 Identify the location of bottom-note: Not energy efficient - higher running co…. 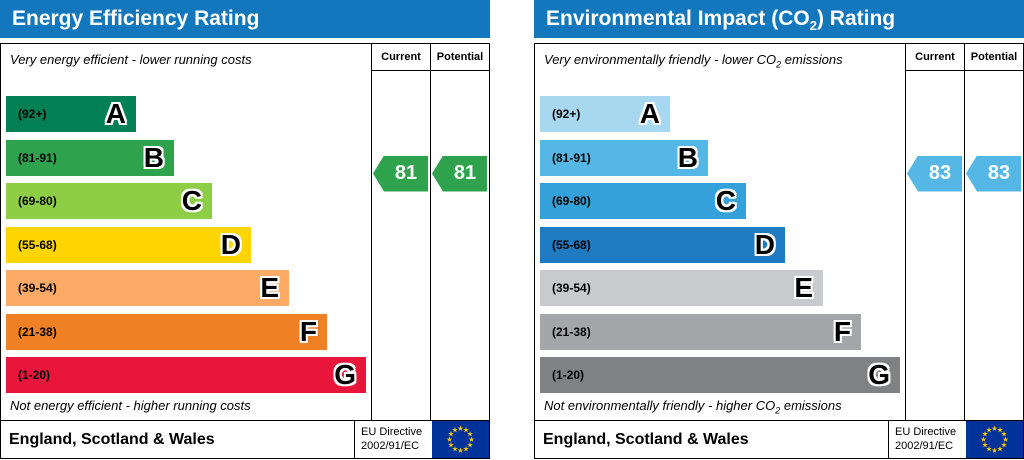
(130, 405).